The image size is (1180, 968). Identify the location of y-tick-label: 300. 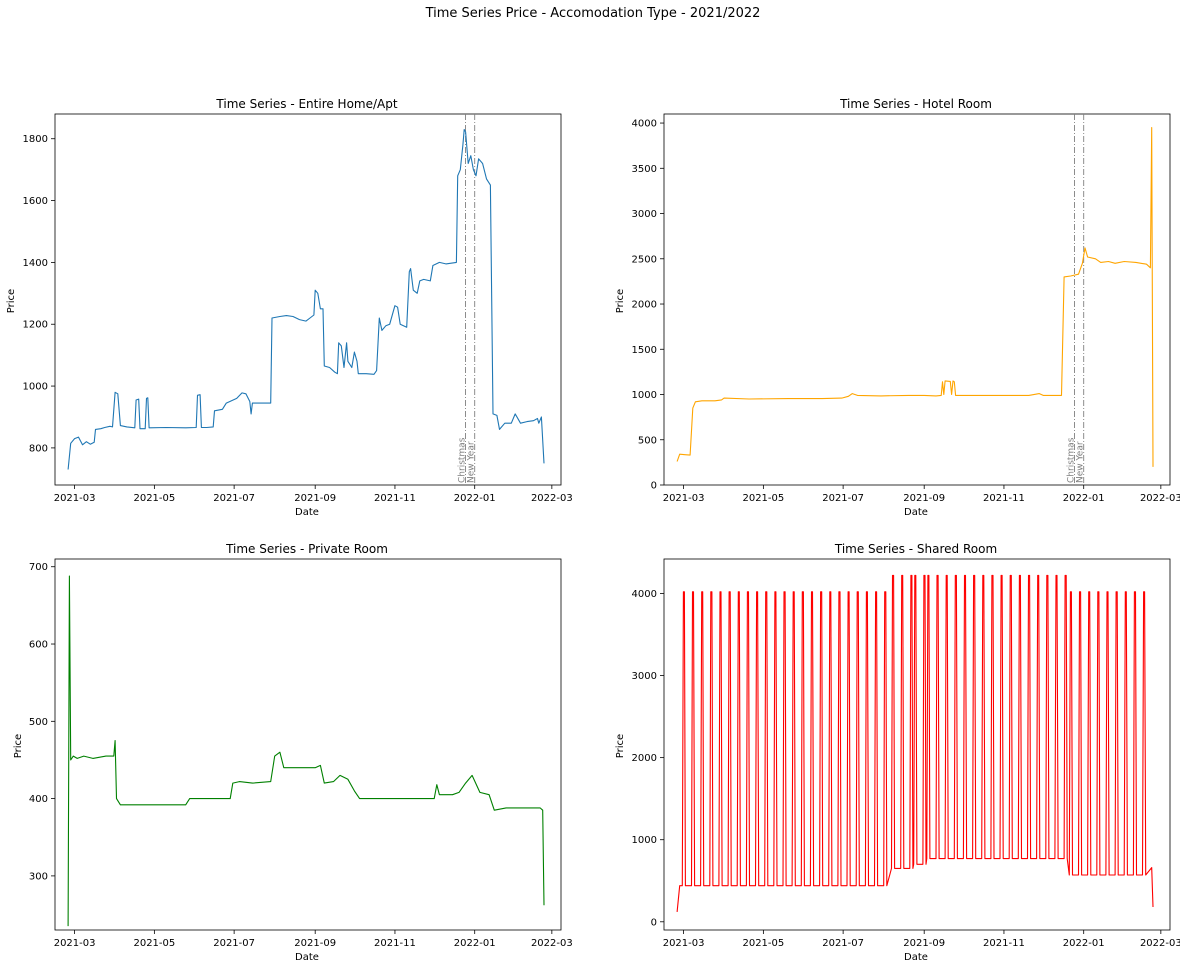
(38, 876).